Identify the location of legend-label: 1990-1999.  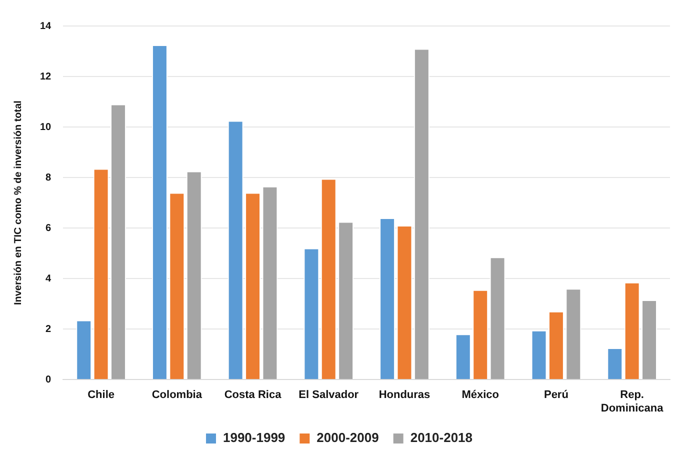
(254, 438).